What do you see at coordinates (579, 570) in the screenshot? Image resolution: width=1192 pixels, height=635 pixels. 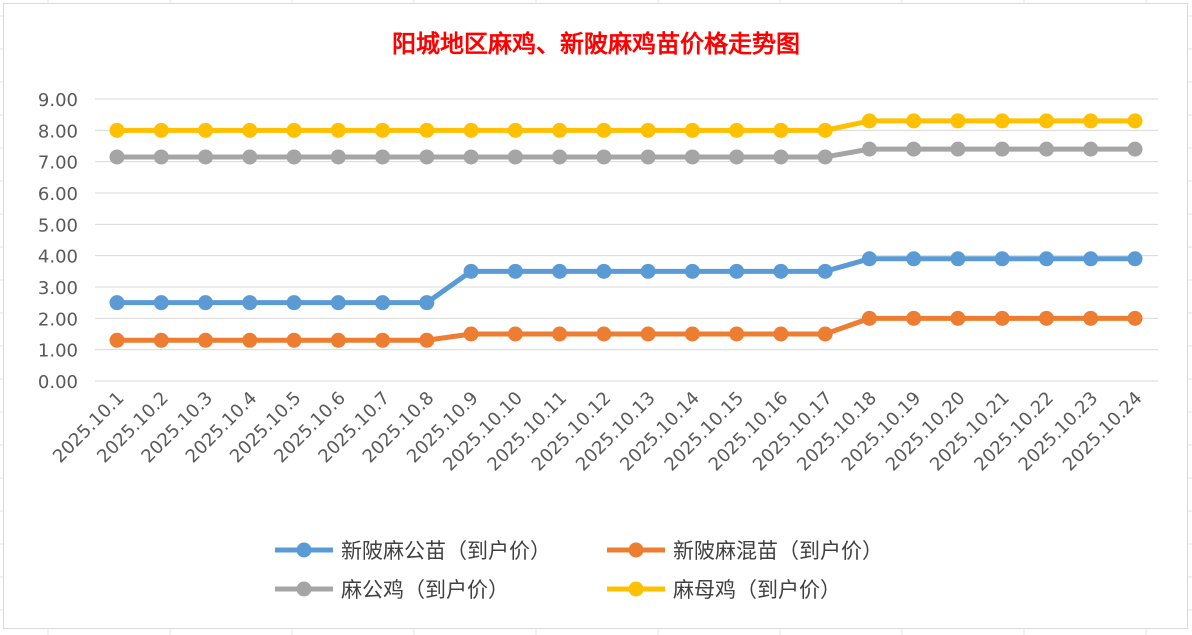 I see `legend: 新陂麻公苗（到户价） 新陂麻混苗（到户价） 麻公鸡（到户价） 麻母鸡（到户价）` at bounding box center [579, 570].